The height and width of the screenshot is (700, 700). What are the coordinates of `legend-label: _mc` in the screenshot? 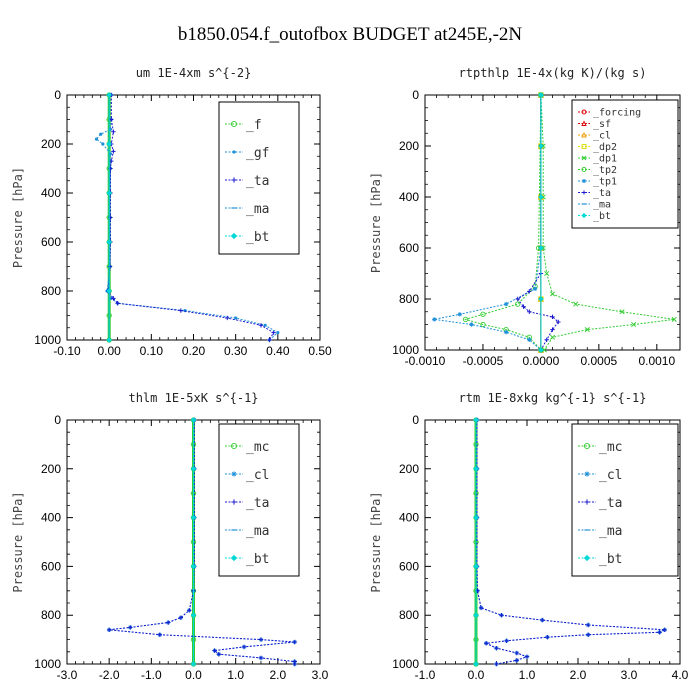 It's located at (257, 447).